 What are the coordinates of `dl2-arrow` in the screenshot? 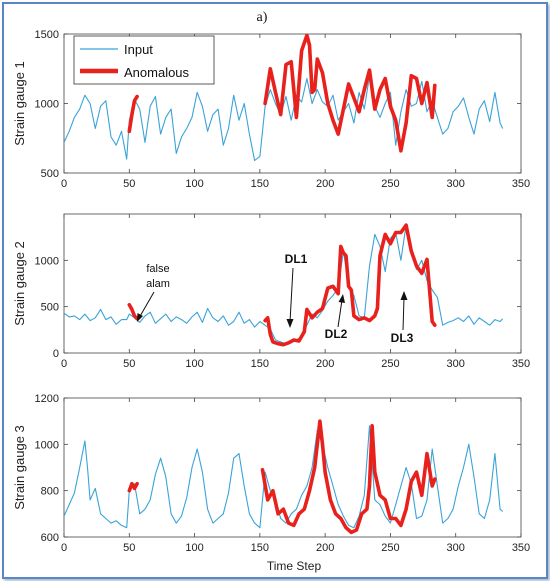 It's located at (340, 313).